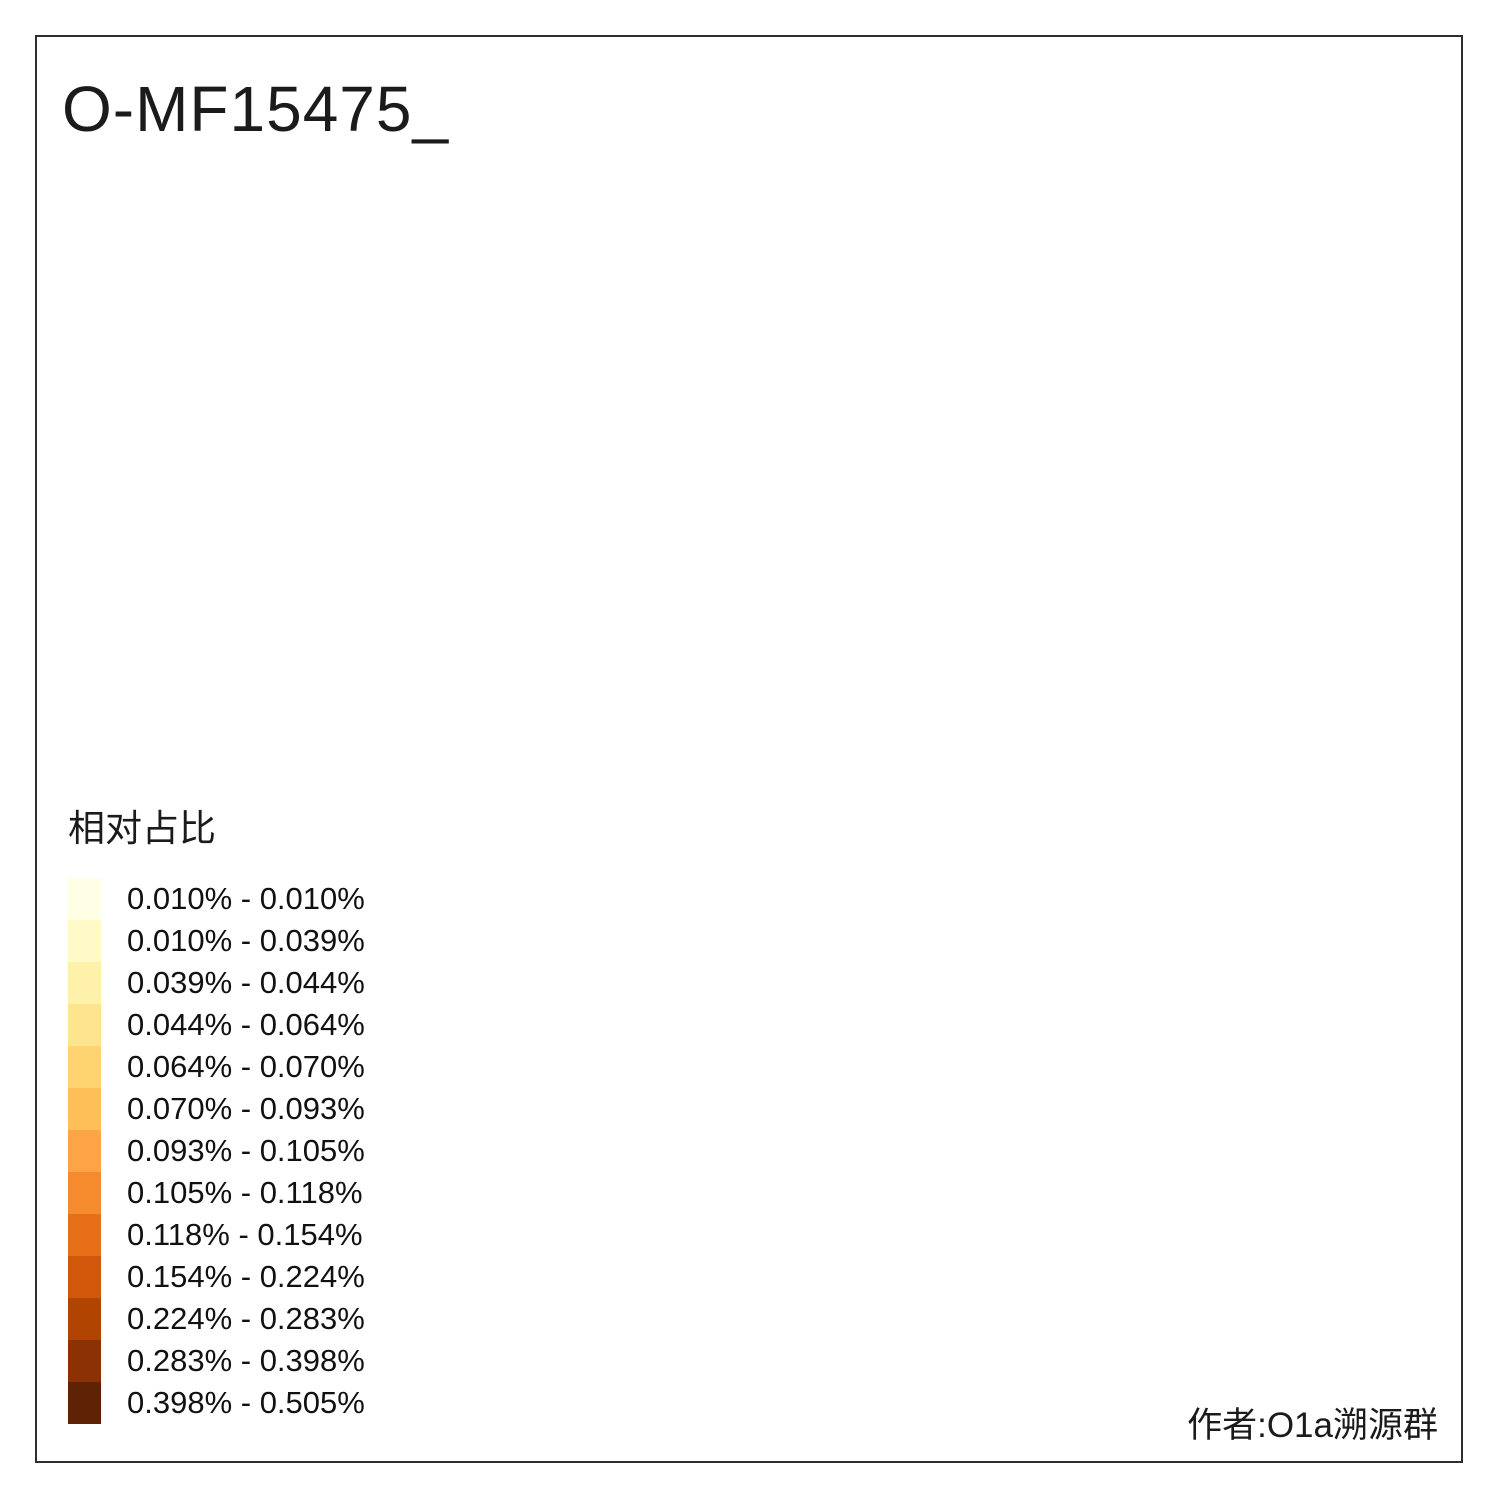  What do you see at coordinates (245, 1234) in the screenshot?
I see `legend-label: 0.118% - 0.154%` at bounding box center [245, 1234].